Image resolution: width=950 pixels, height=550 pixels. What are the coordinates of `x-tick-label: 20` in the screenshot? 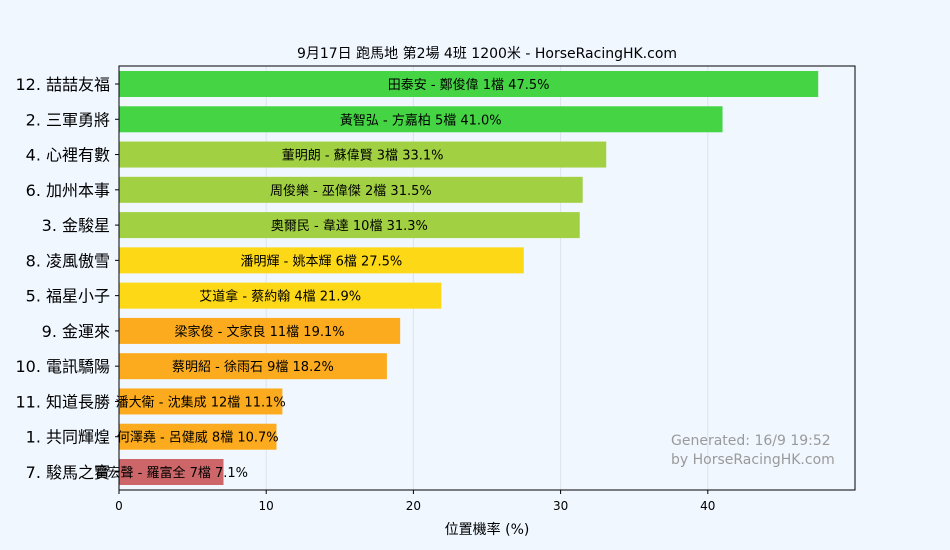 It's located at (413, 506).